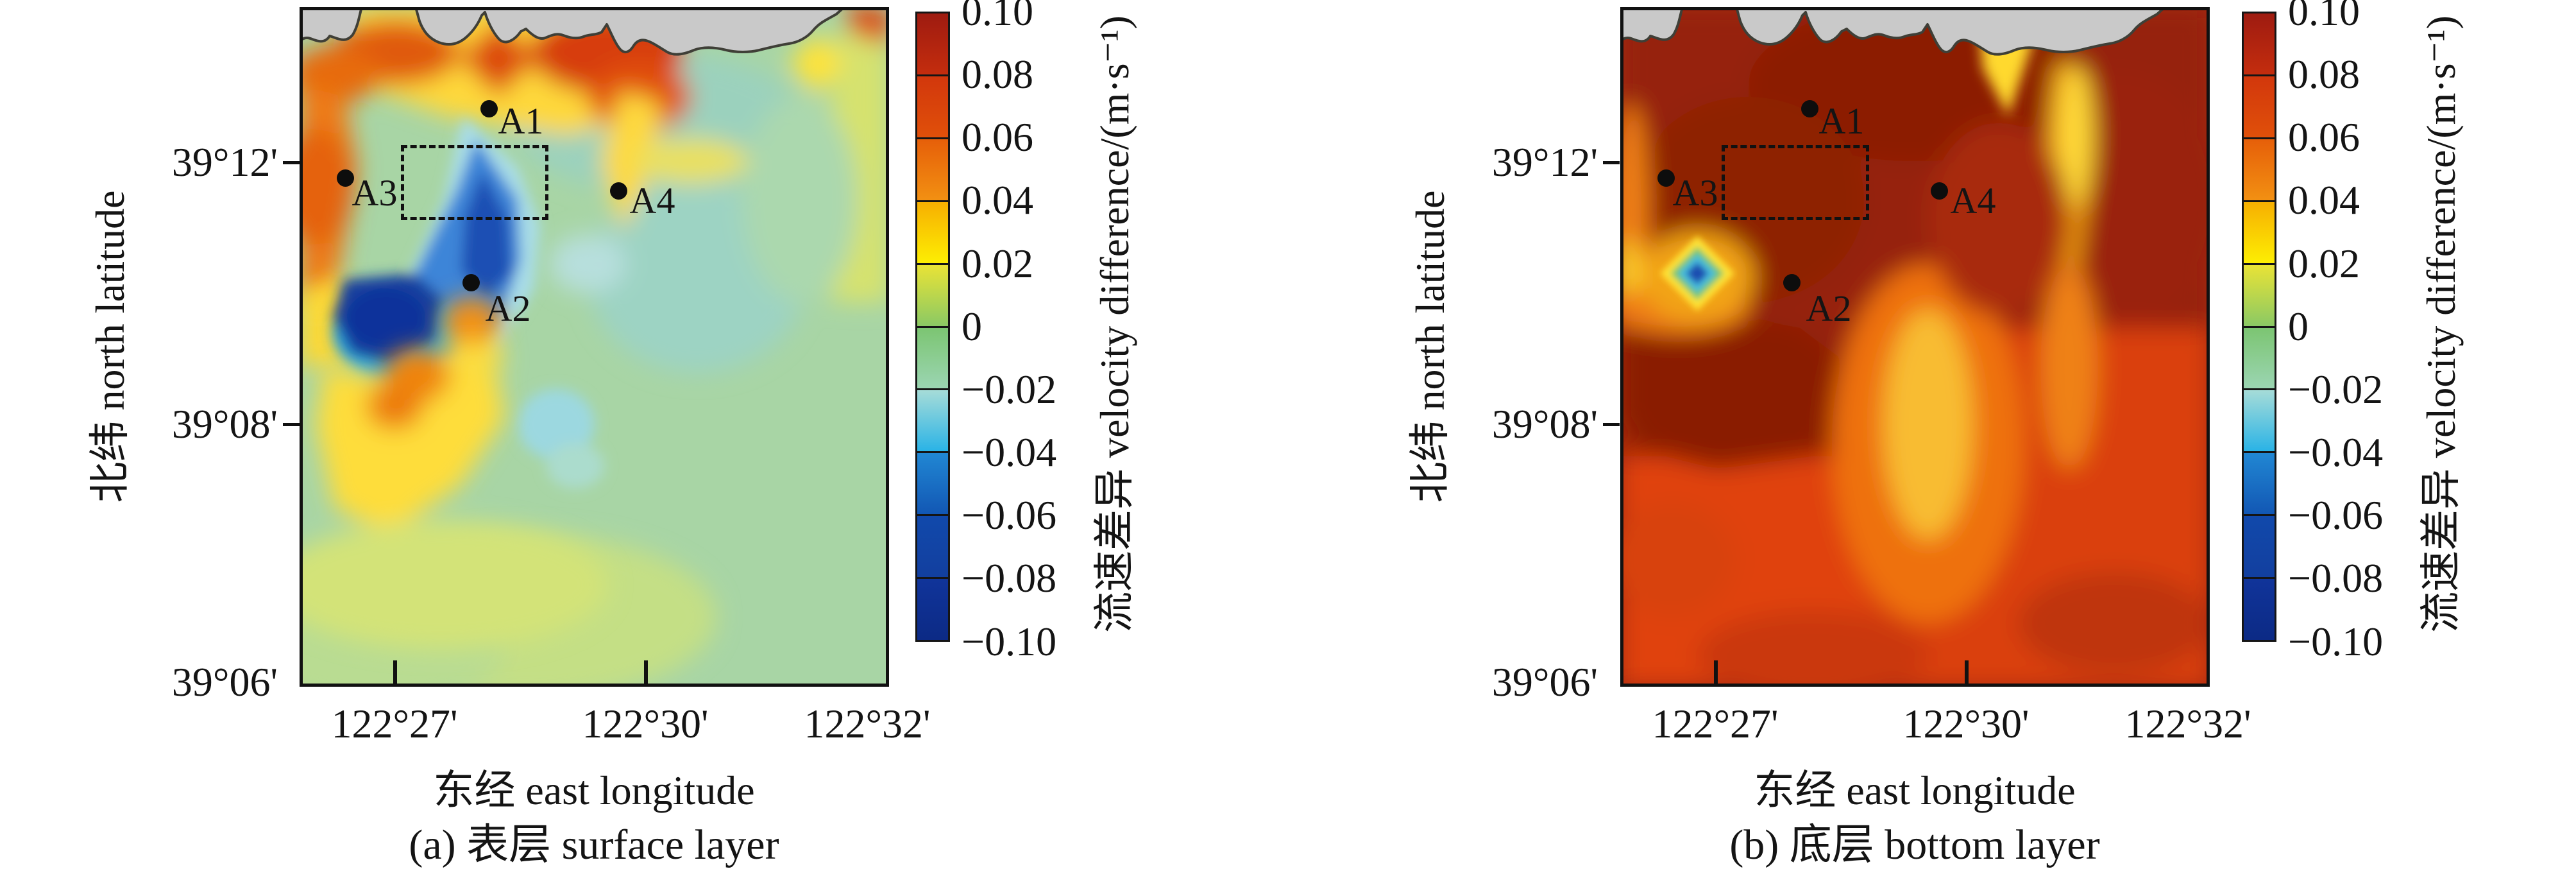 This screenshot has height=869, width=2576. Describe the element at coordinates (508, 308) in the screenshot. I see `panel-a-station-label-a2: A2` at that location.